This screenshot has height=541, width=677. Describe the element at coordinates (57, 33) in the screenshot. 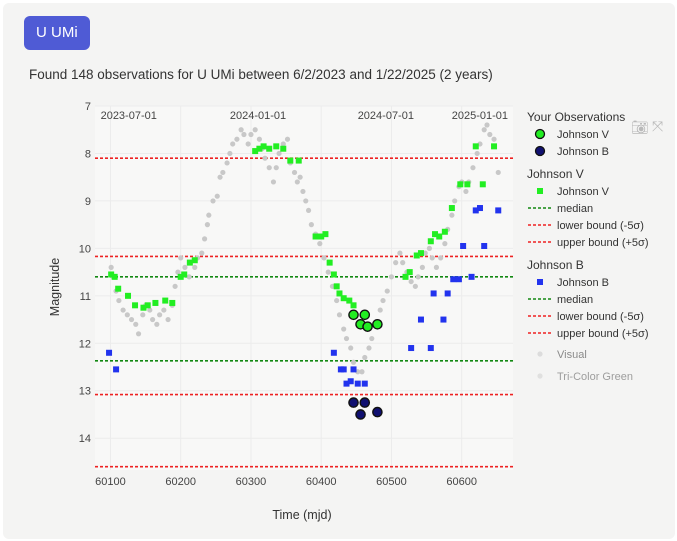

I see `star-name-button: U UMi` at that location.